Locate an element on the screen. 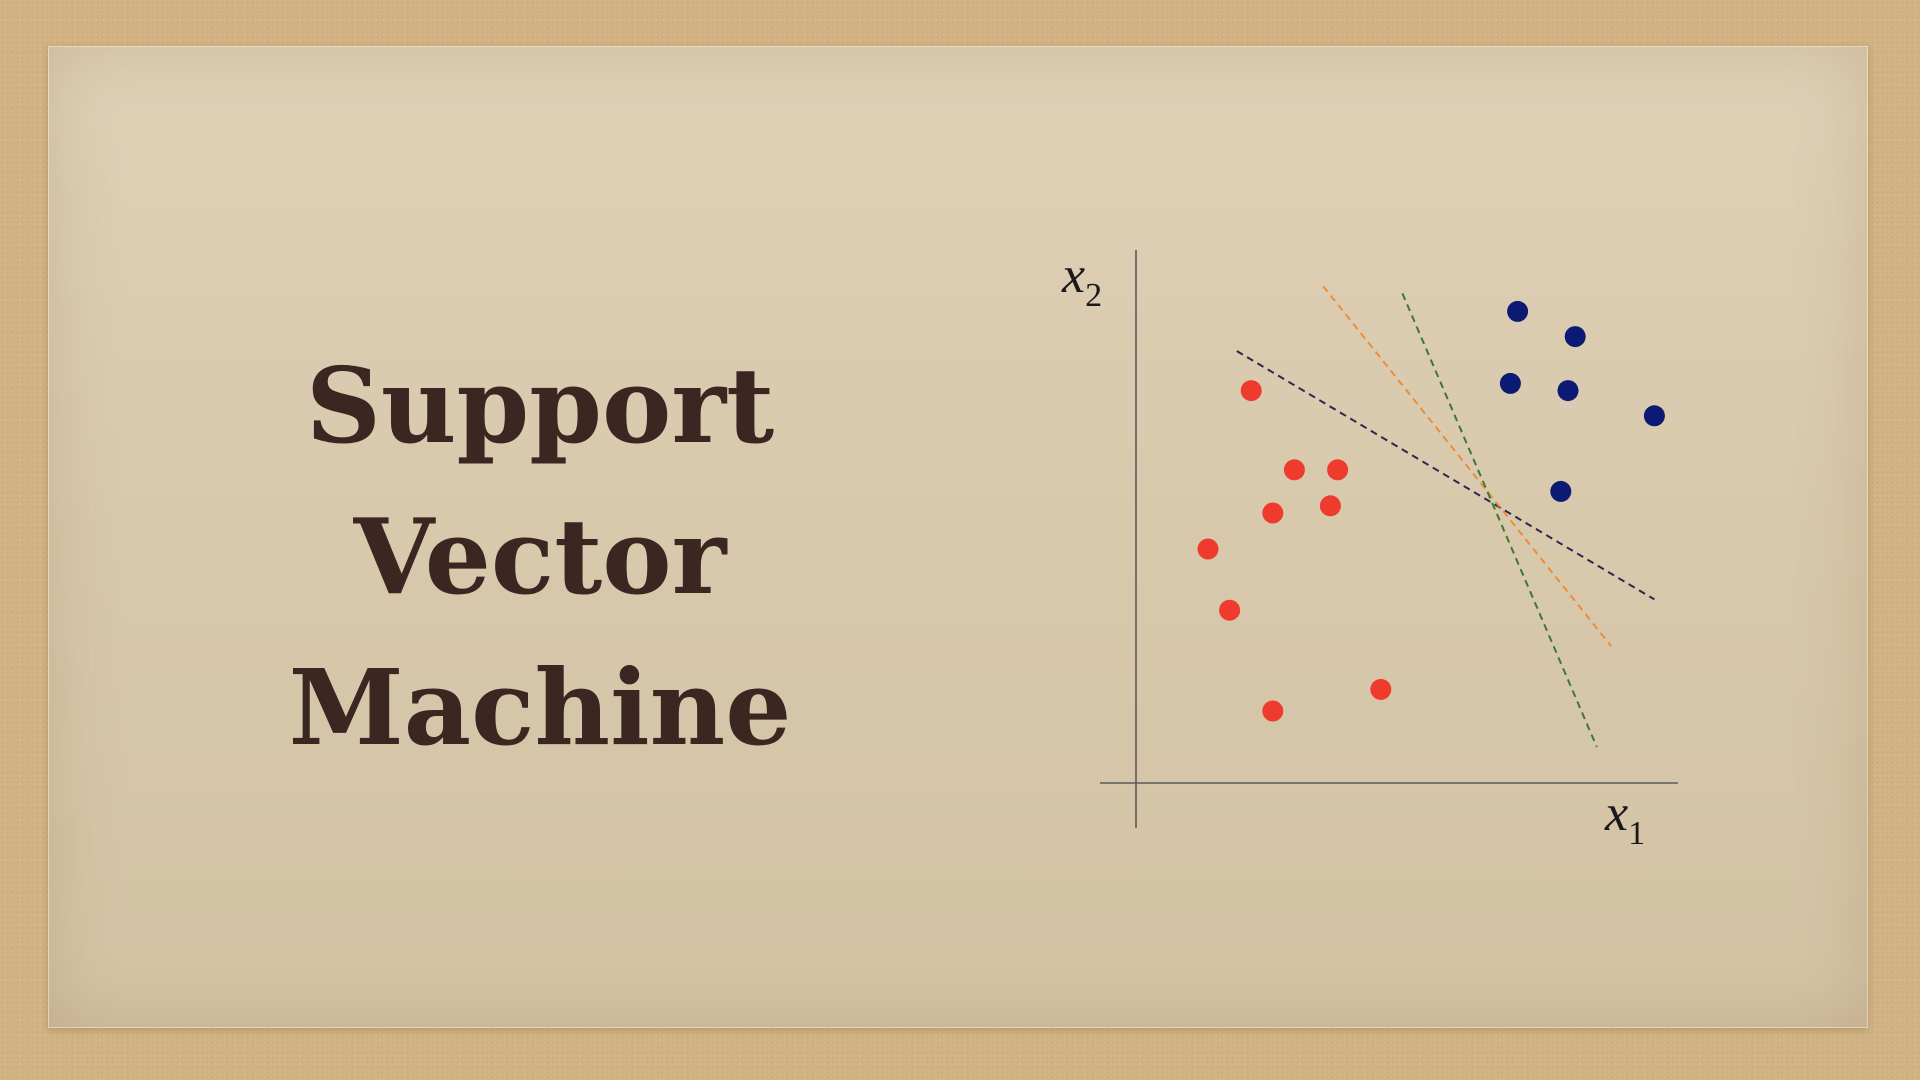  data-points is located at coordinates (1431, 511).